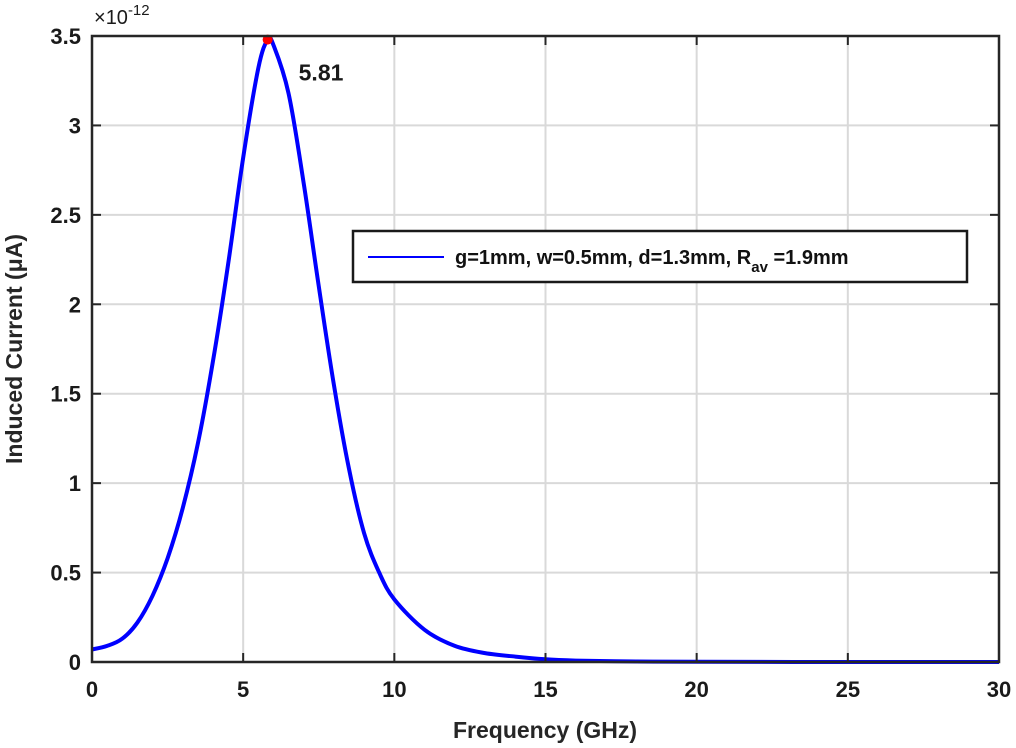 The image size is (1016, 748). What do you see at coordinates (545, 689) in the screenshot?
I see `x-tick-label: 15` at bounding box center [545, 689].